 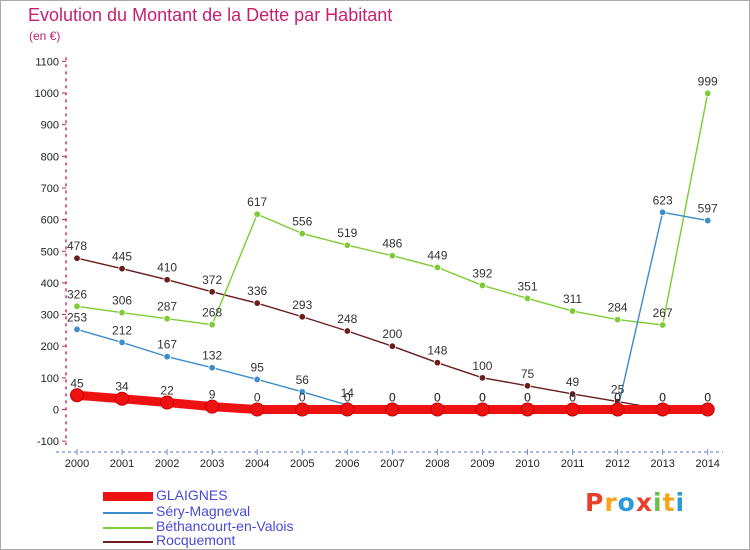 I want to click on data-label-sery-magneval: 132, so click(x=212, y=356).